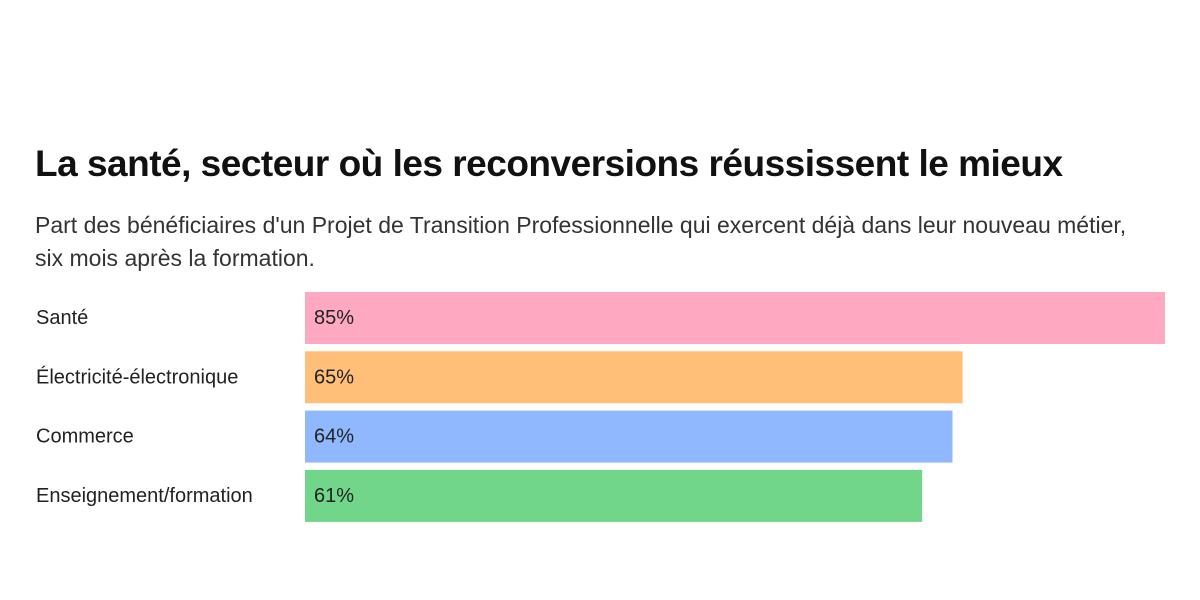 This screenshot has height=600, width=1200. I want to click on category-label: Électricité-électronique, so click(137, 376).